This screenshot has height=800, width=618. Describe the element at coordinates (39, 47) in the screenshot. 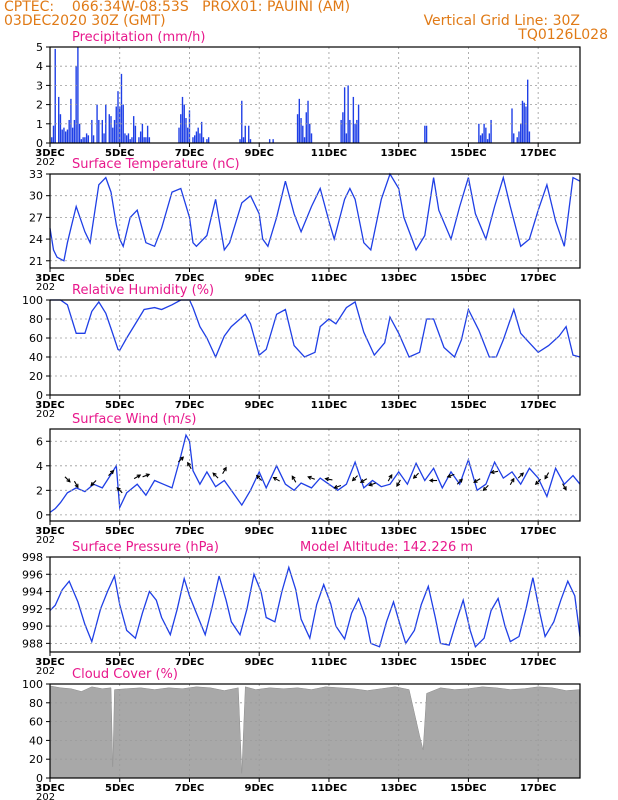

I see `y-tick-label: 5` at that location.